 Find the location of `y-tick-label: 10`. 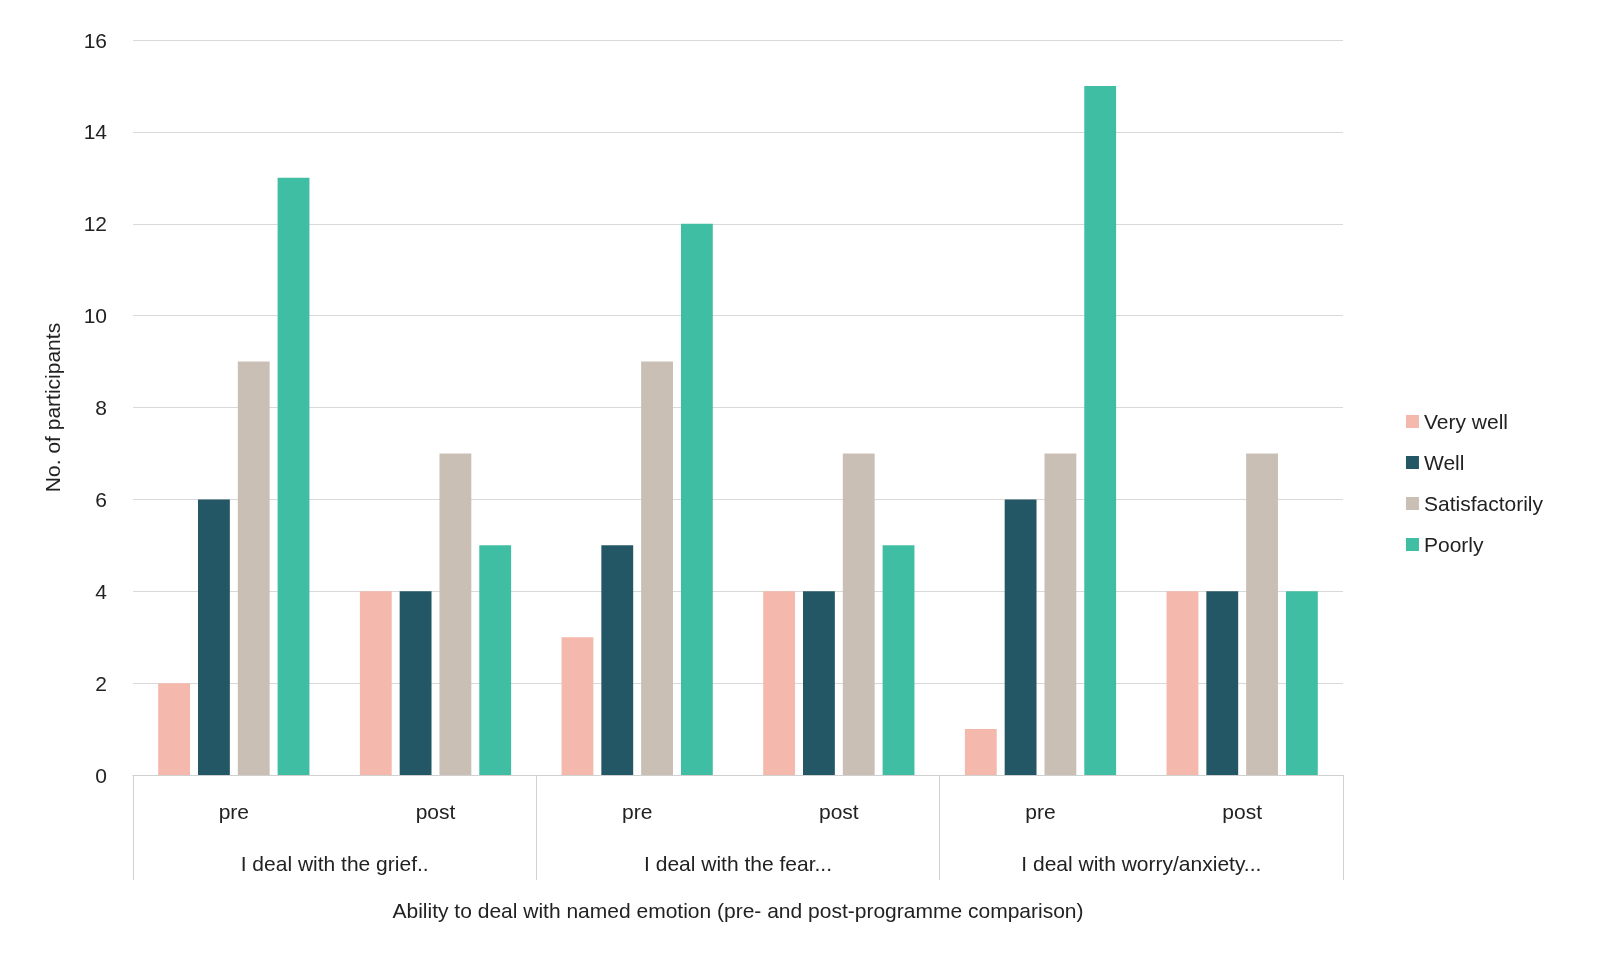

y-tick-label: 10 is located at coordinates (95, 316).